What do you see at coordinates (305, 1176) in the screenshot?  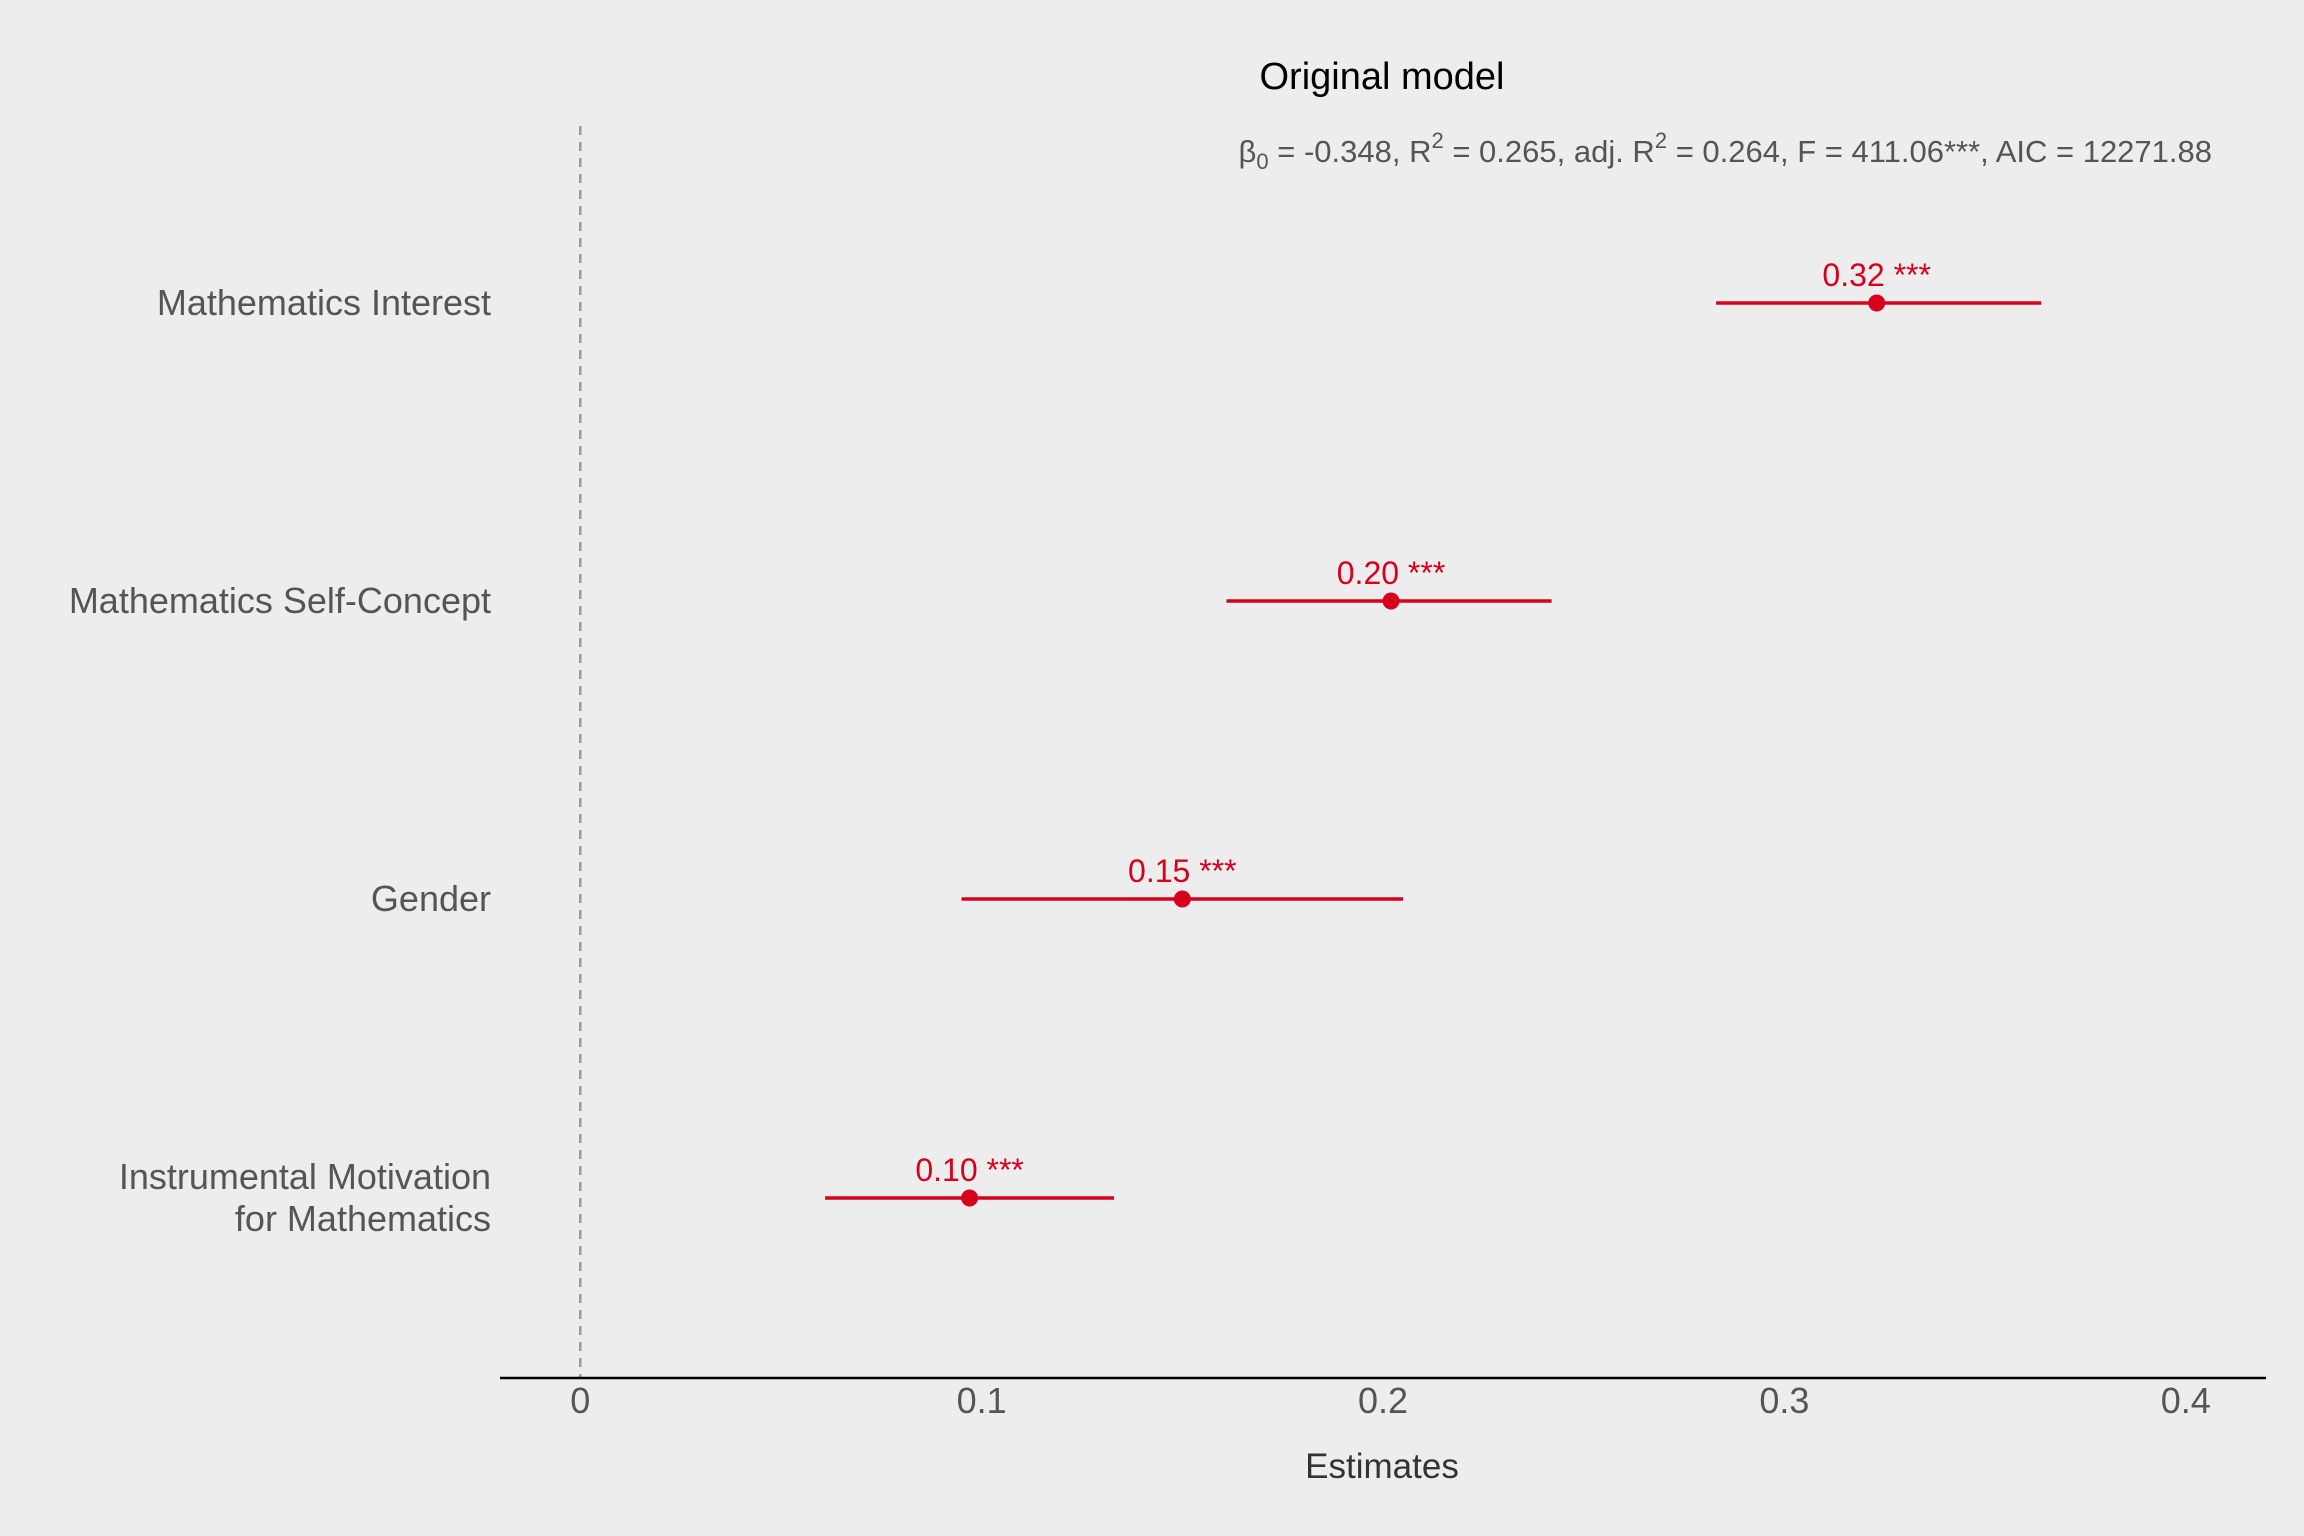 I see `term-label-line: Instrumental Motivation` at bounding box center [305, 1176].